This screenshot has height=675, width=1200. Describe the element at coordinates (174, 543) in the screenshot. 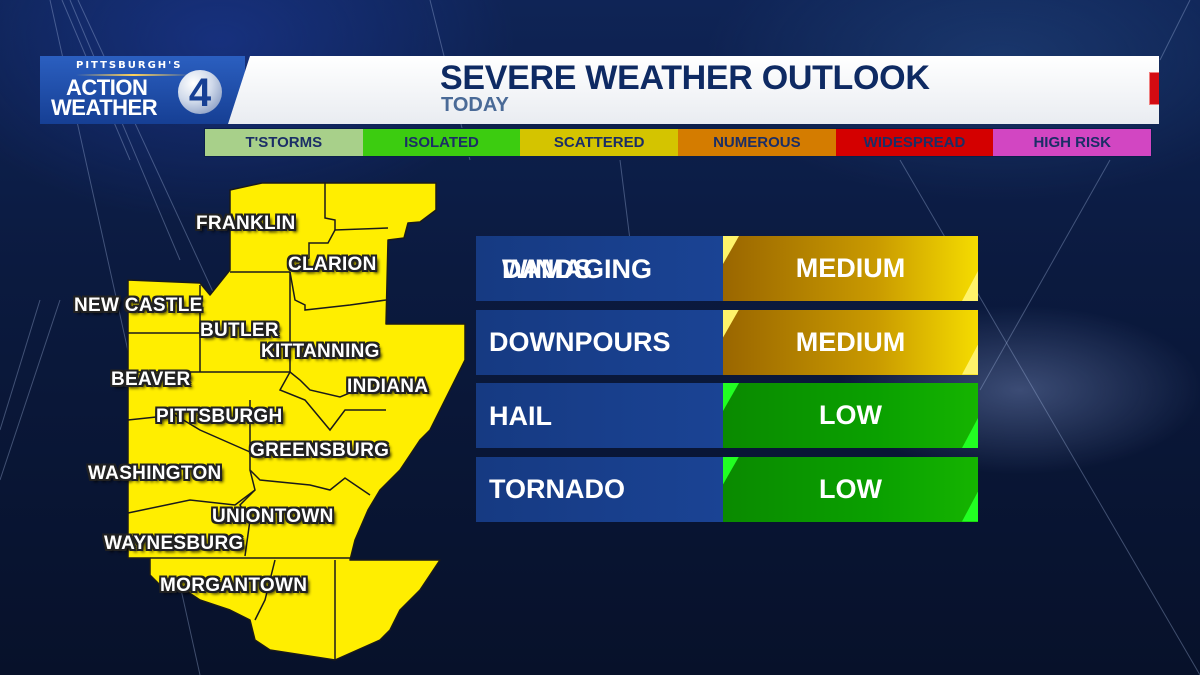

I see `city-label-waynesburg: WAYNESBURG` at that location.